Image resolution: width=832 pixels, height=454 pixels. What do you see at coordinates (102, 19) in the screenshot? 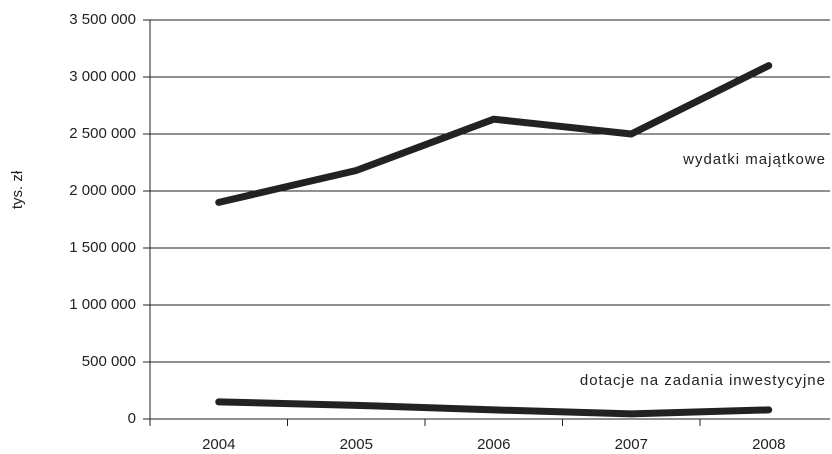
I see `y-tick-label: 3 500 000` at bounding box center [102, 19].